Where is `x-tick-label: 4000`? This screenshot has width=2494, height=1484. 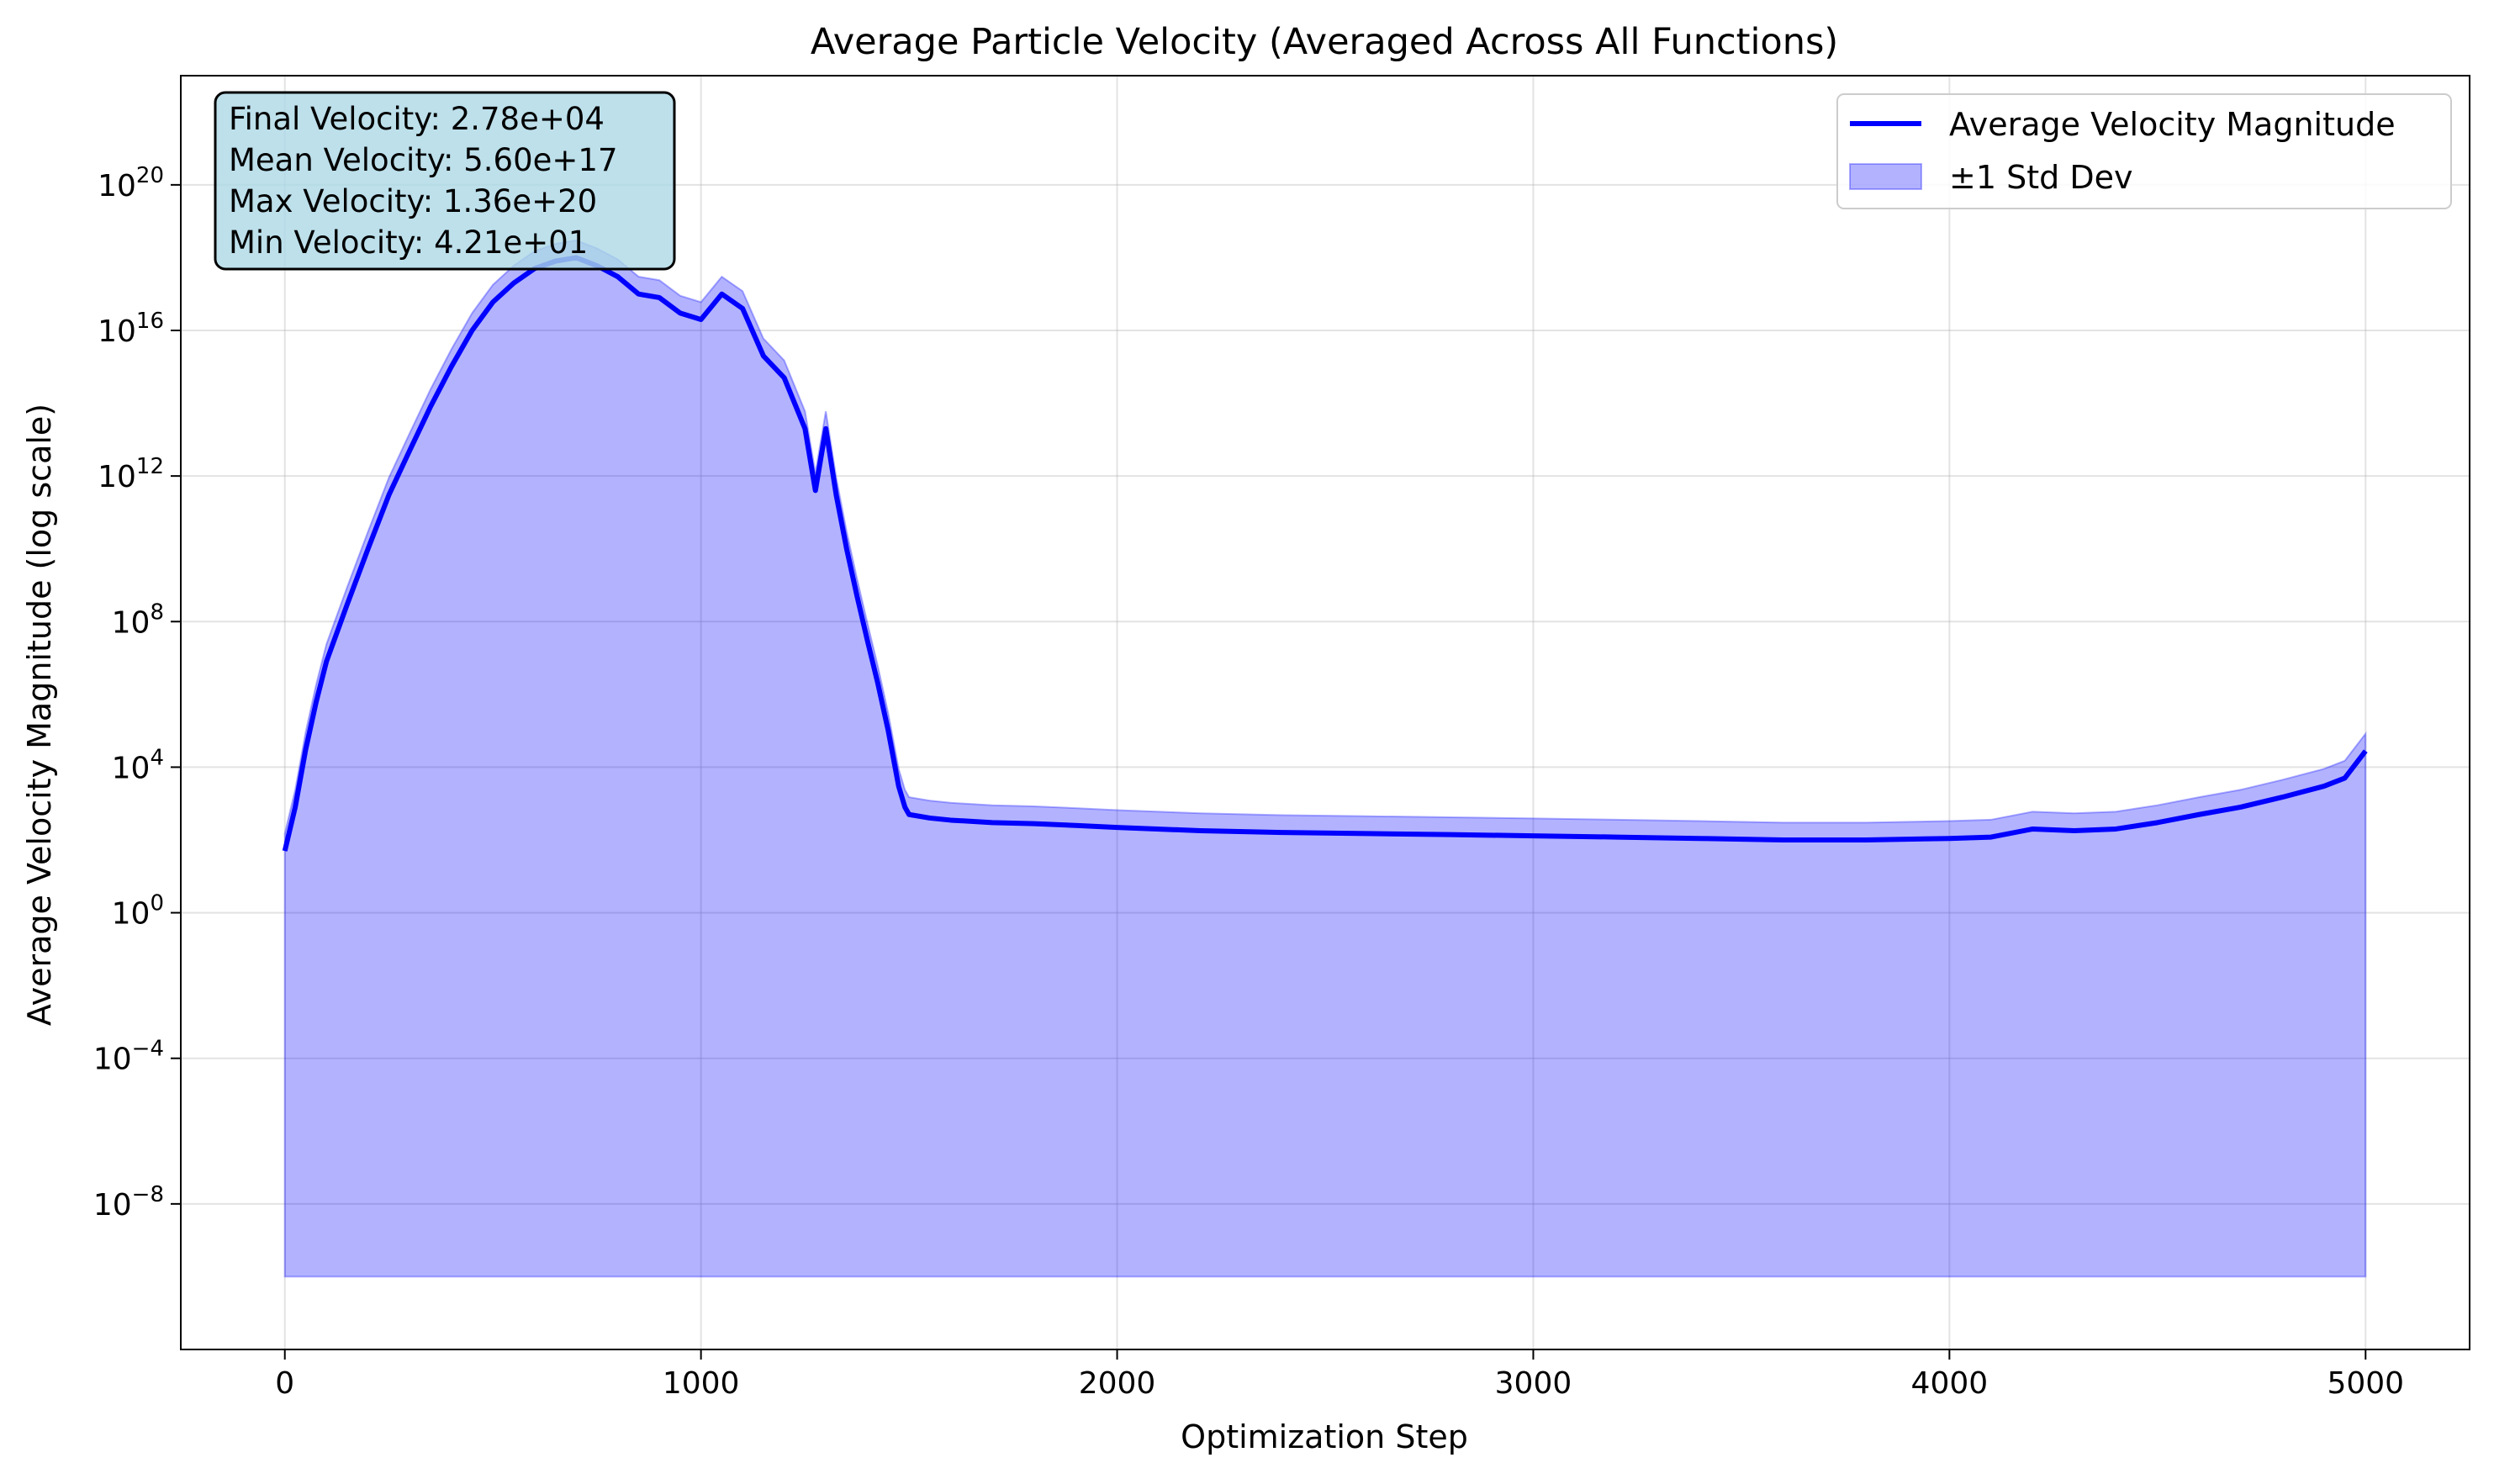
x-tick-label: 4000 is located at coordinates (1950, 1383).